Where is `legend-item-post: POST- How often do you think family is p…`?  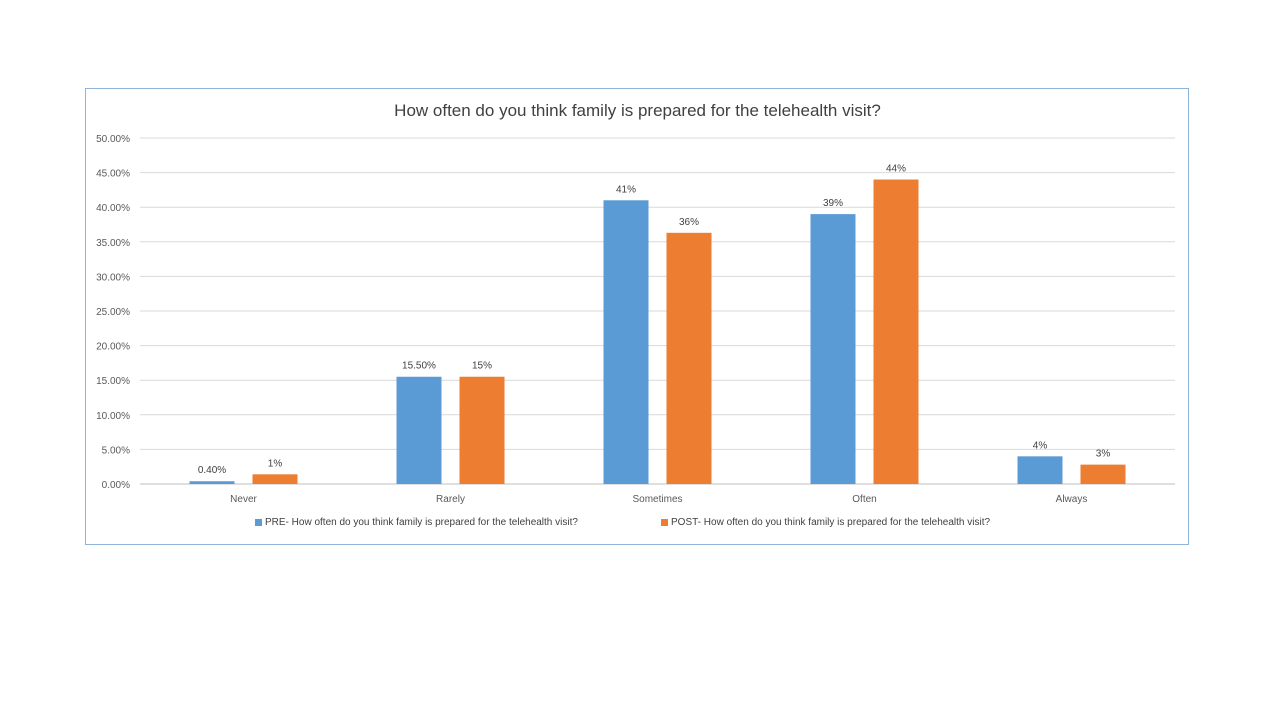
legend-item-post: POST- How often do you think family is p… is located at coordinates (825, 522).